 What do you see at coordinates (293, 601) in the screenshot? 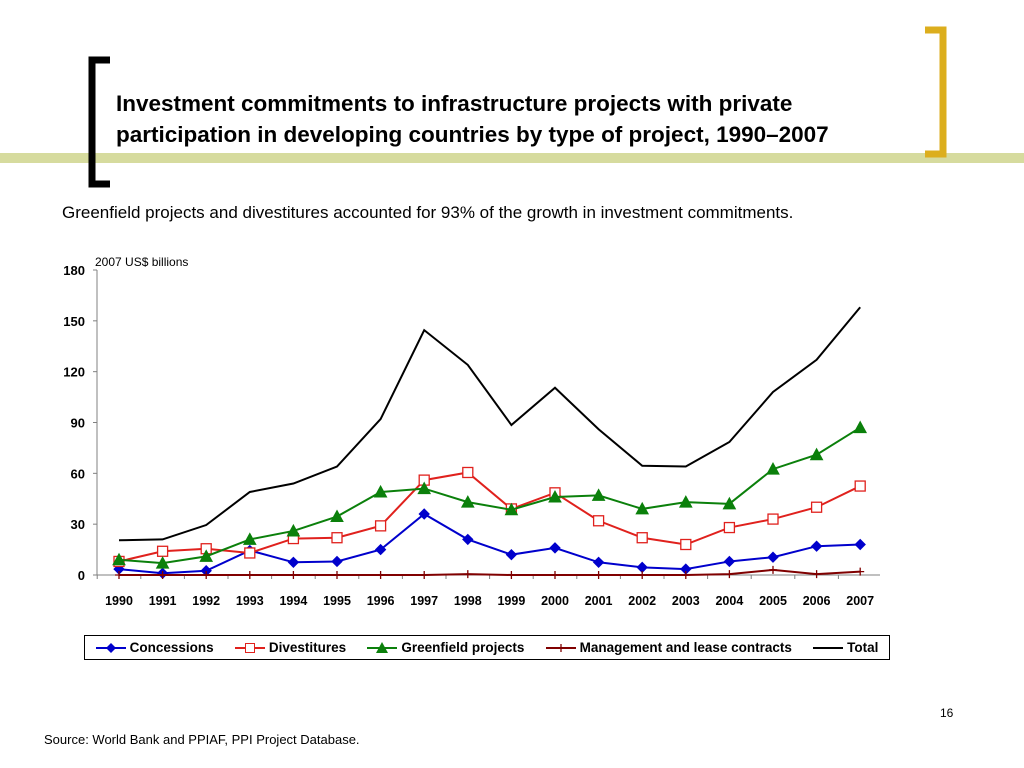
I see `x-tick-label: 1994` at bounding box center [293, 601].